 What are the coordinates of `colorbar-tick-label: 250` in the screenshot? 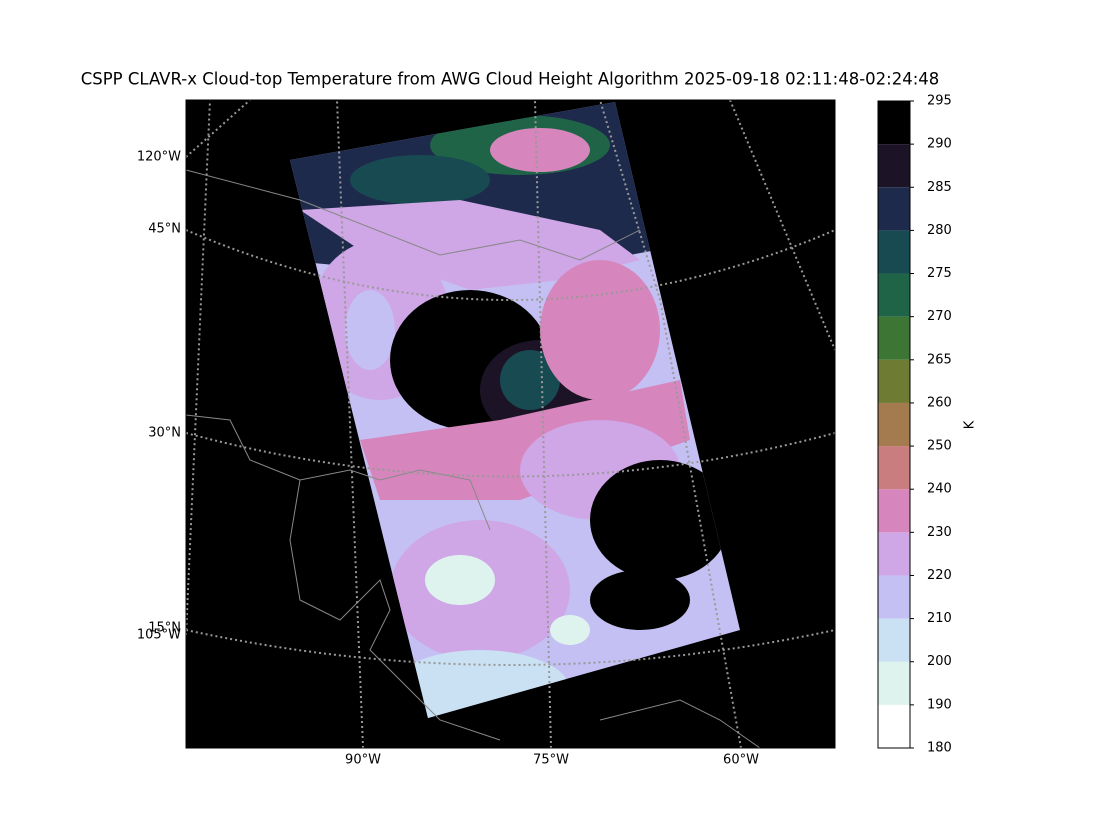 It's located at (939, 446).